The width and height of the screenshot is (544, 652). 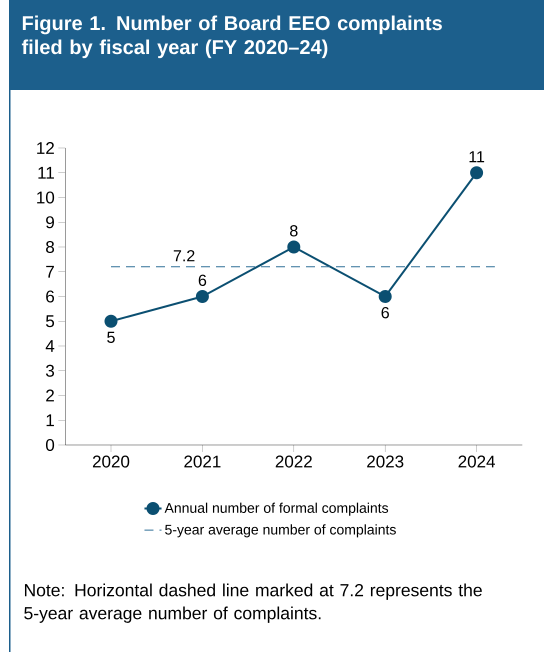 I want to click on y-tick-label: 8, so click(x=50, y=247).